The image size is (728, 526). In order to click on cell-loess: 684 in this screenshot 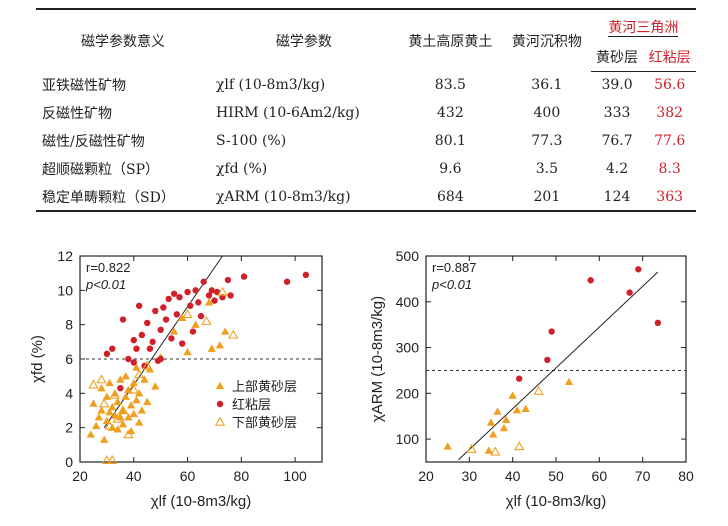, I will do `click(450, 197)`.